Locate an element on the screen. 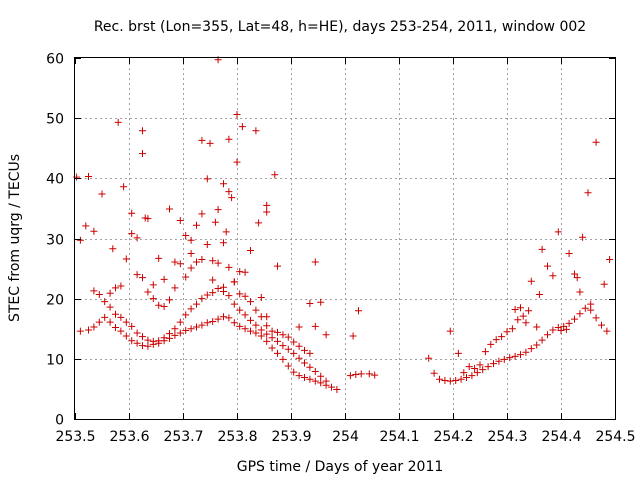 The width and height of the screenshot is (640, 480). y-axis-label: STEC from uqrg / TECUs is located at coordinates (15, 238).